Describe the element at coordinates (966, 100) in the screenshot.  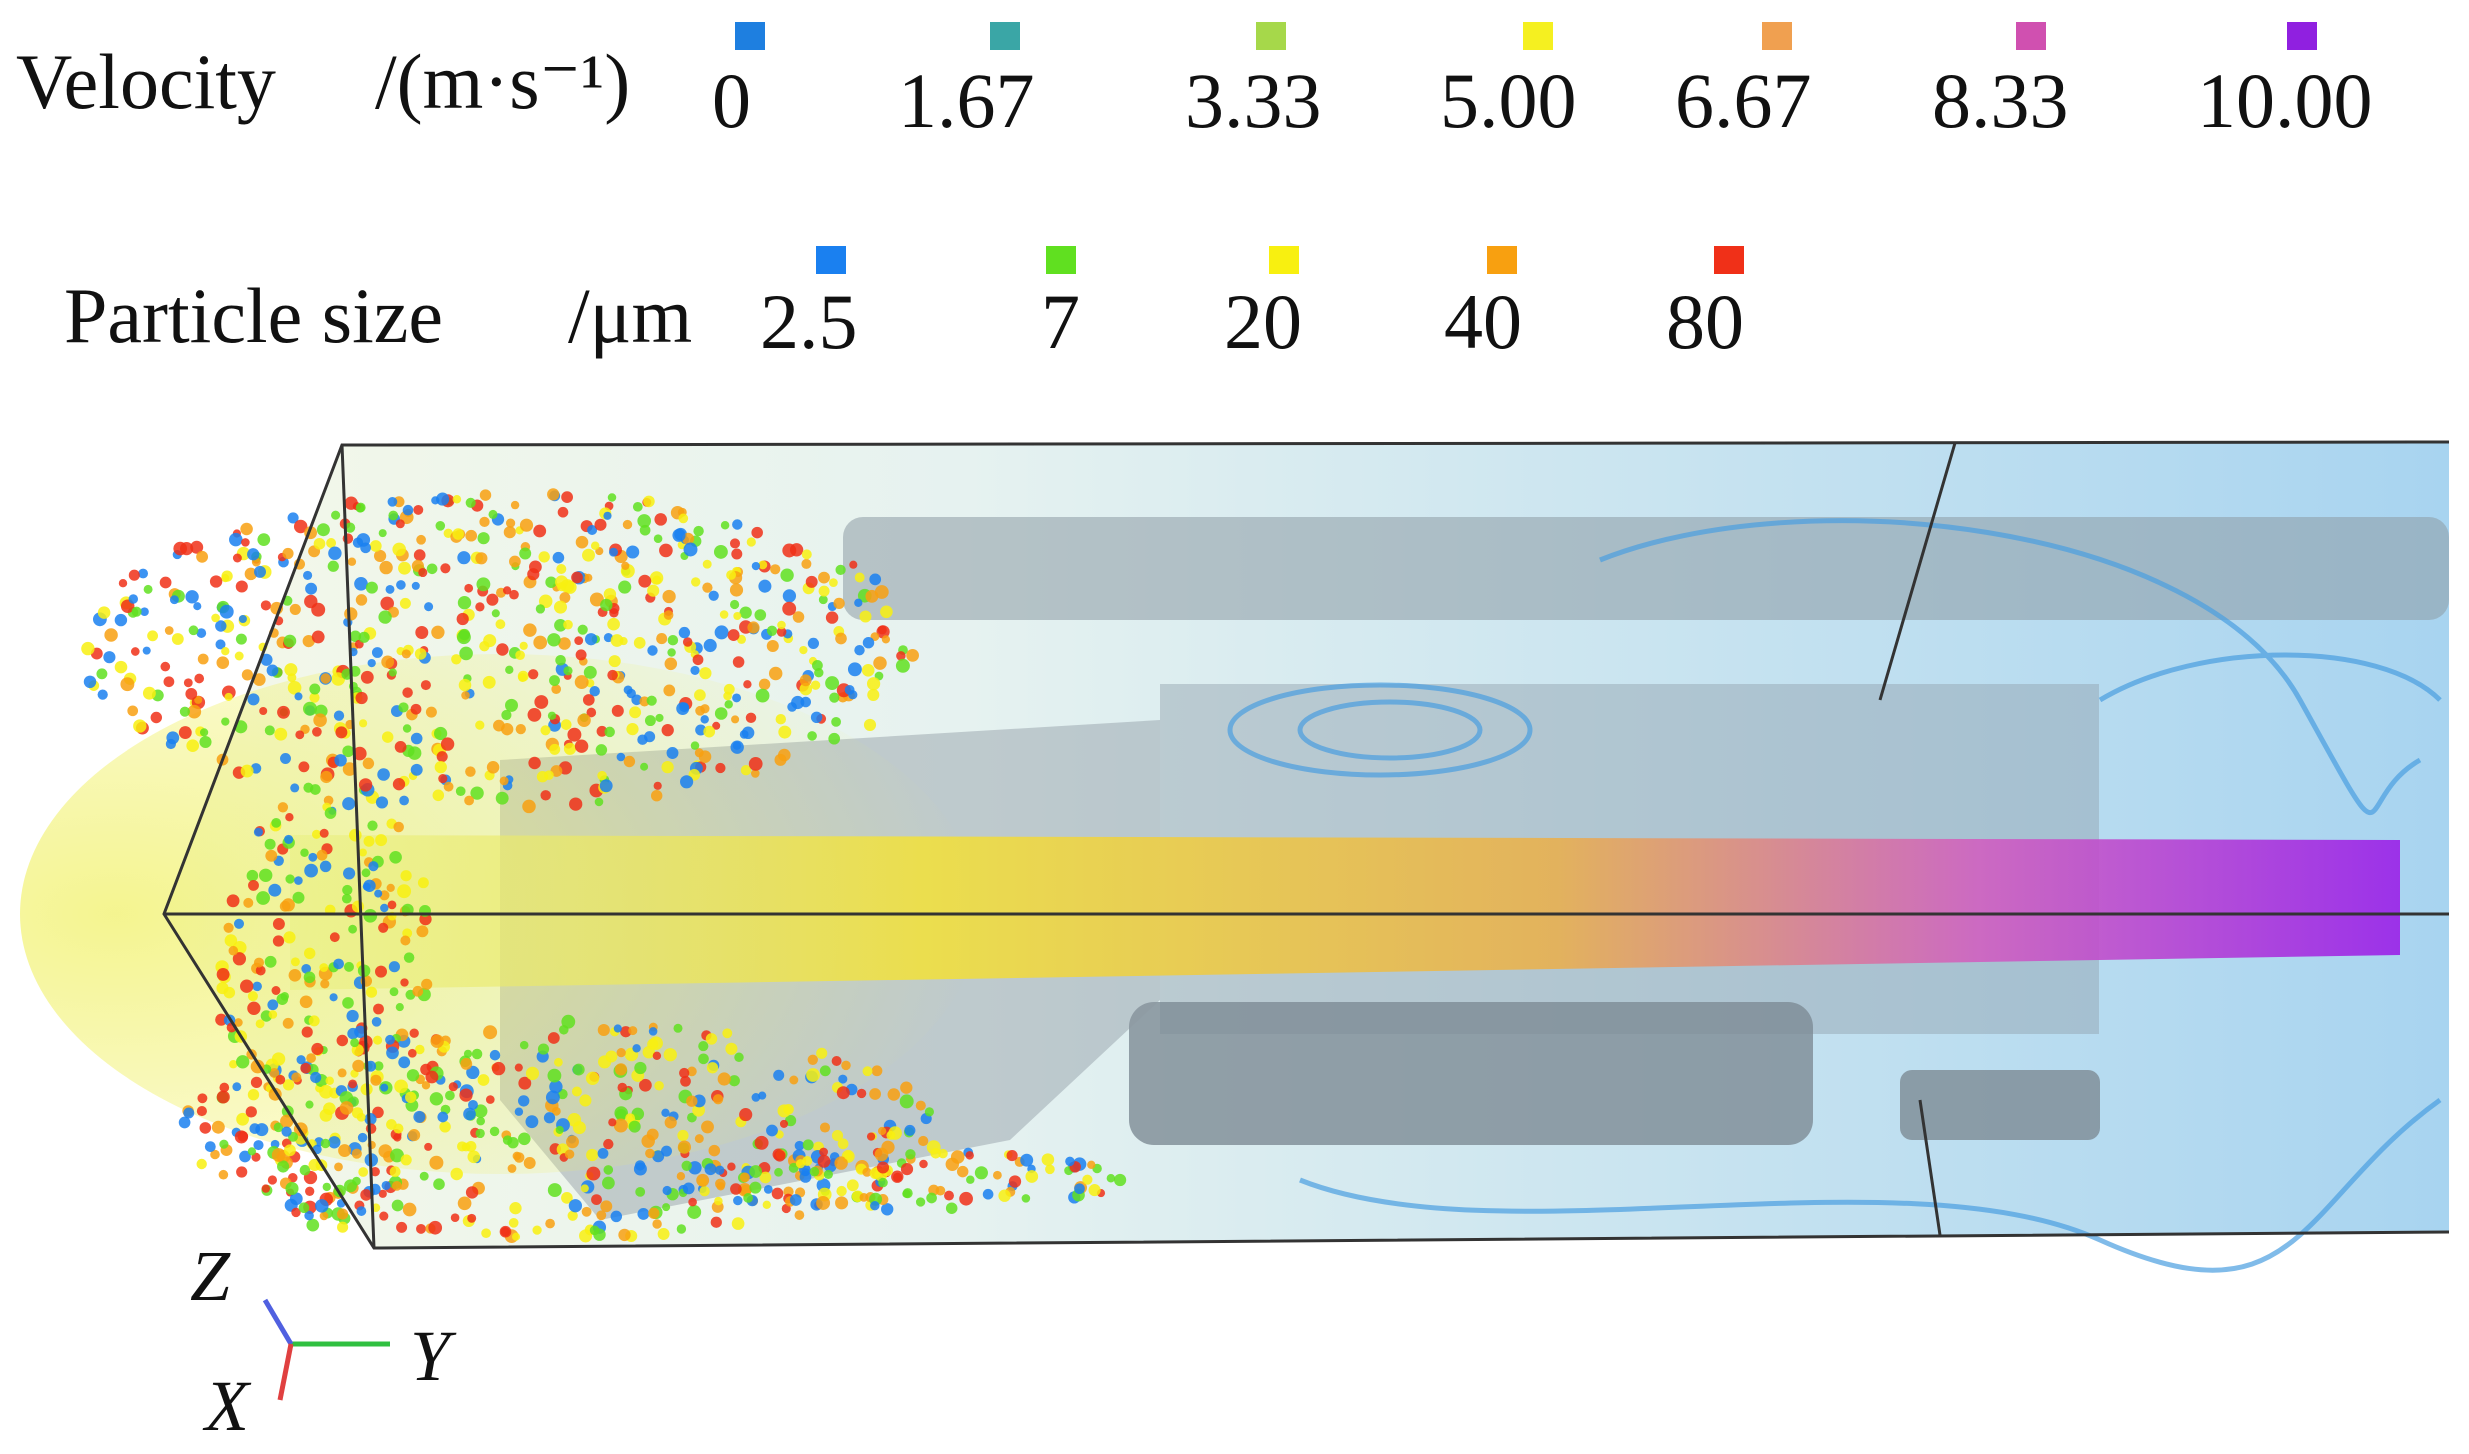
I see `legend-label: 1.67` at that location.